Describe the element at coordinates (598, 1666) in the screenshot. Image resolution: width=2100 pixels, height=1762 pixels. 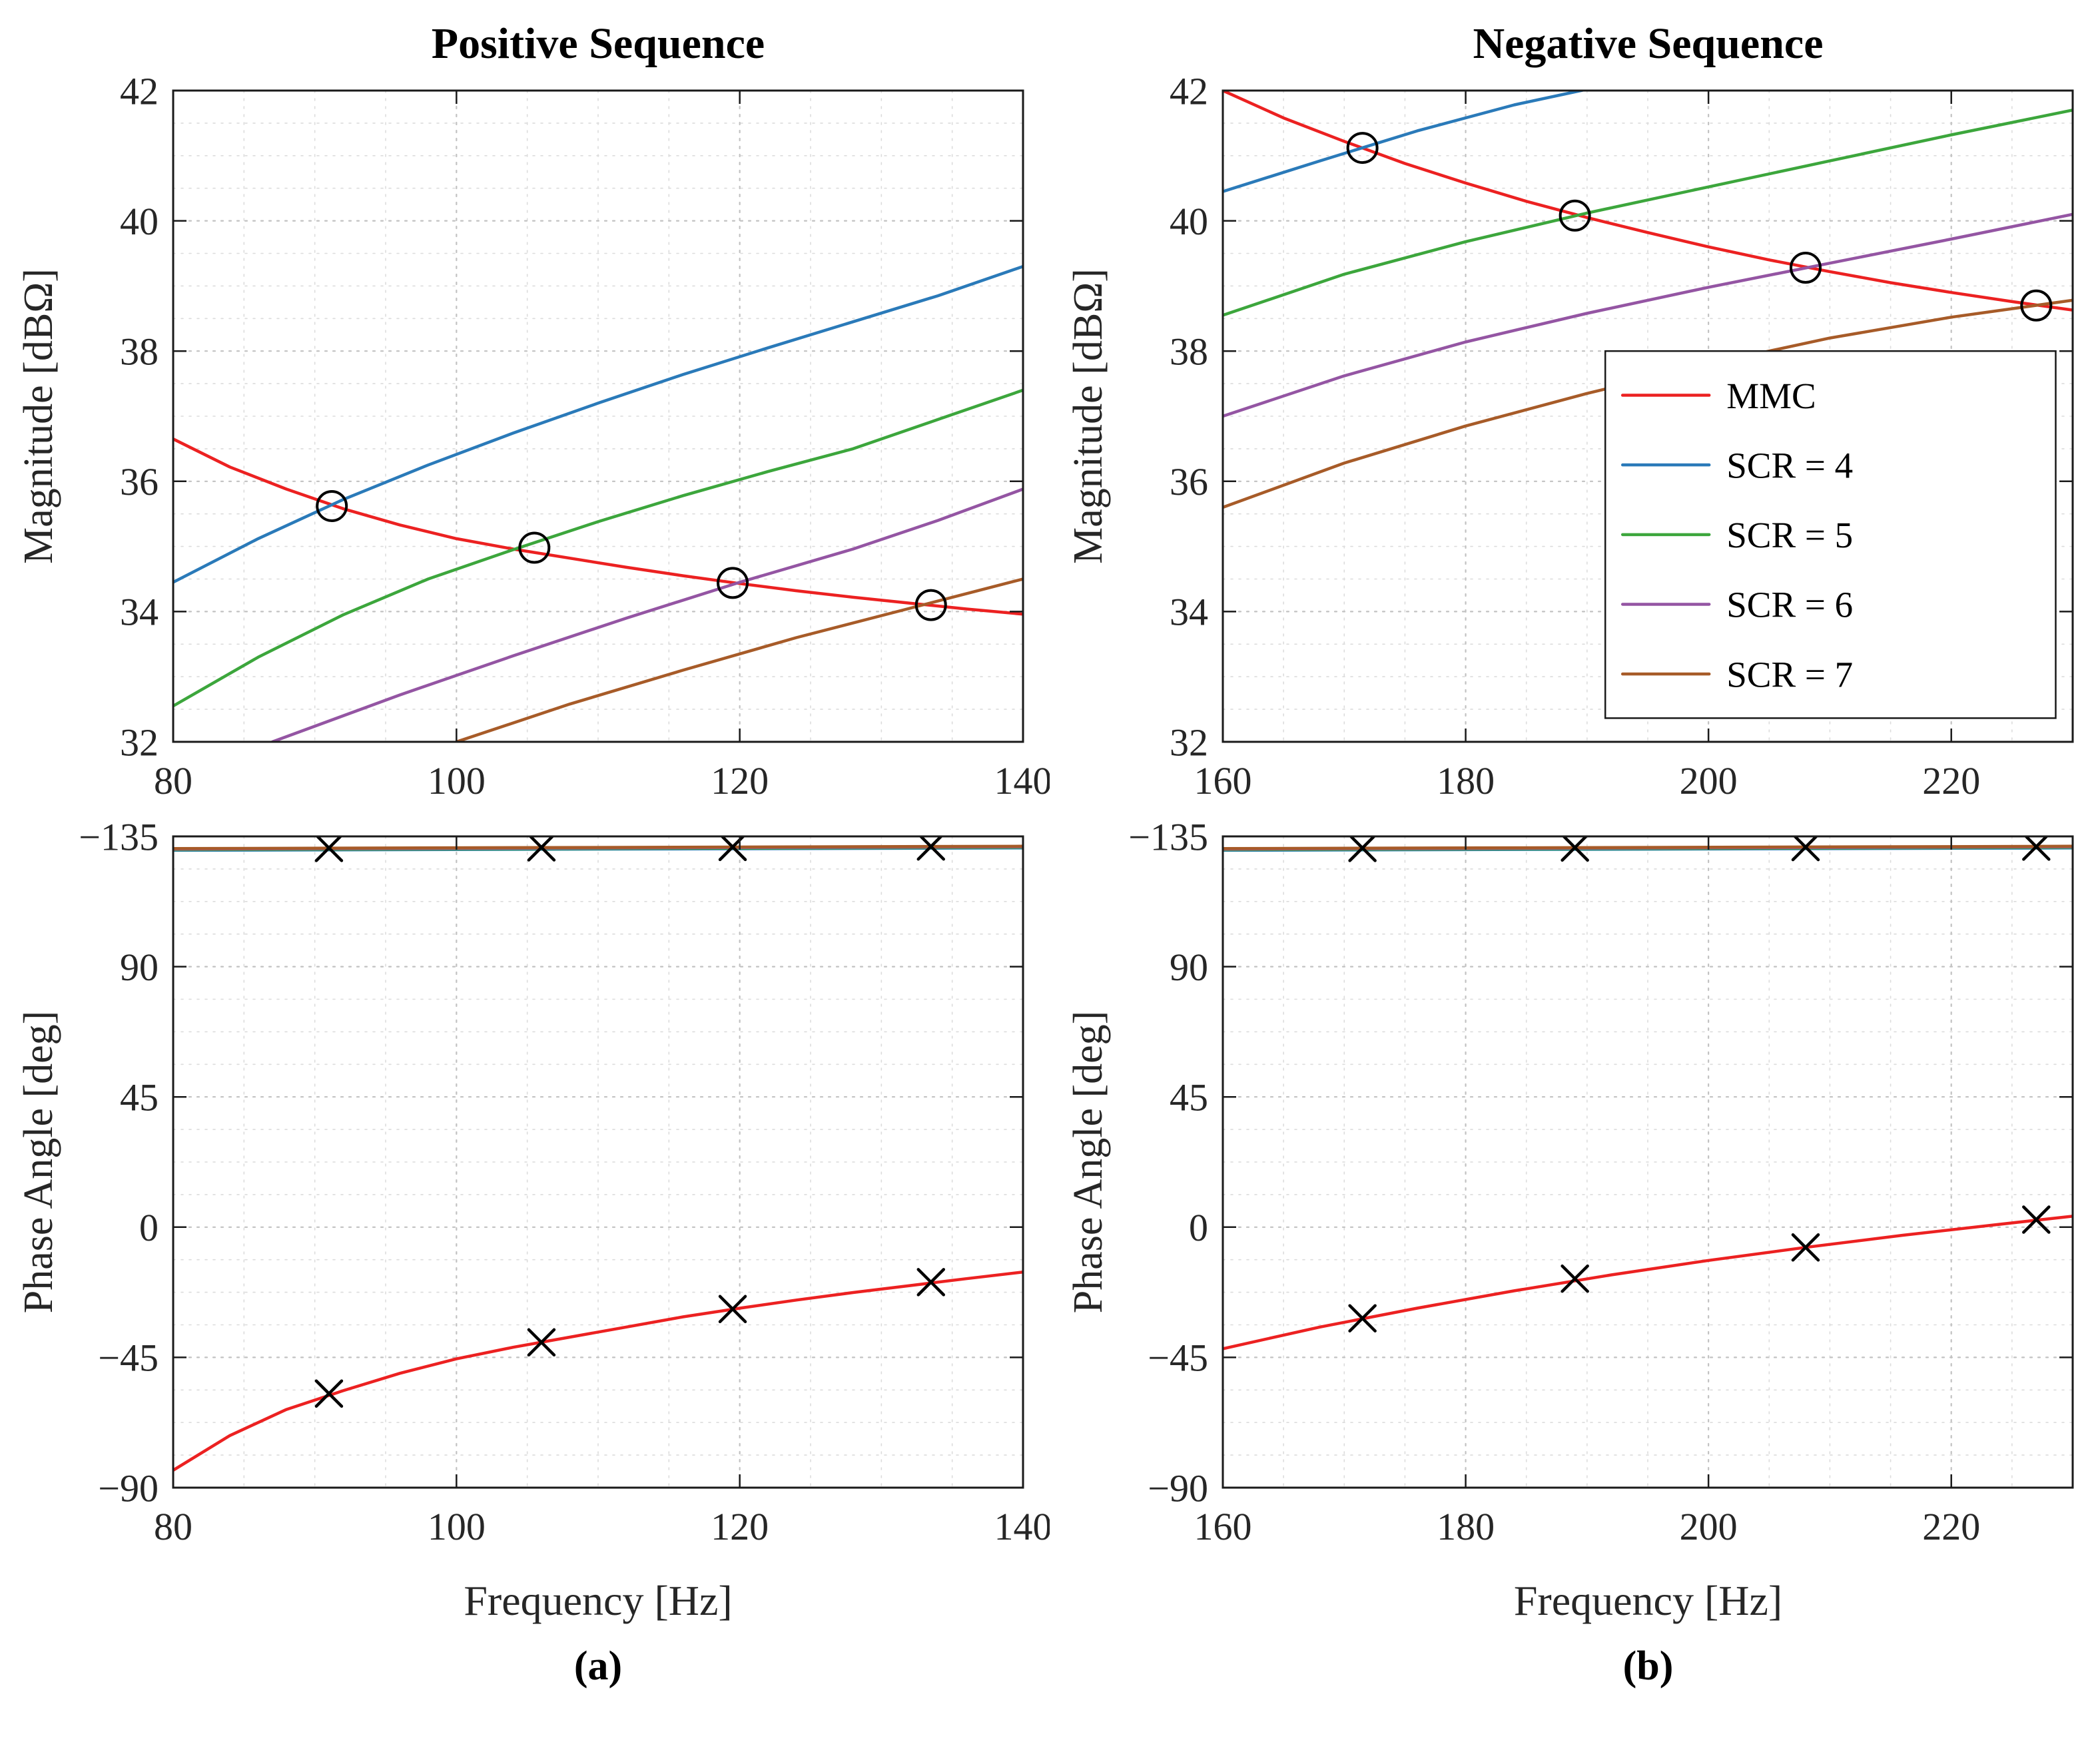
I see `subfigure-letter-a: (a)` at that location.